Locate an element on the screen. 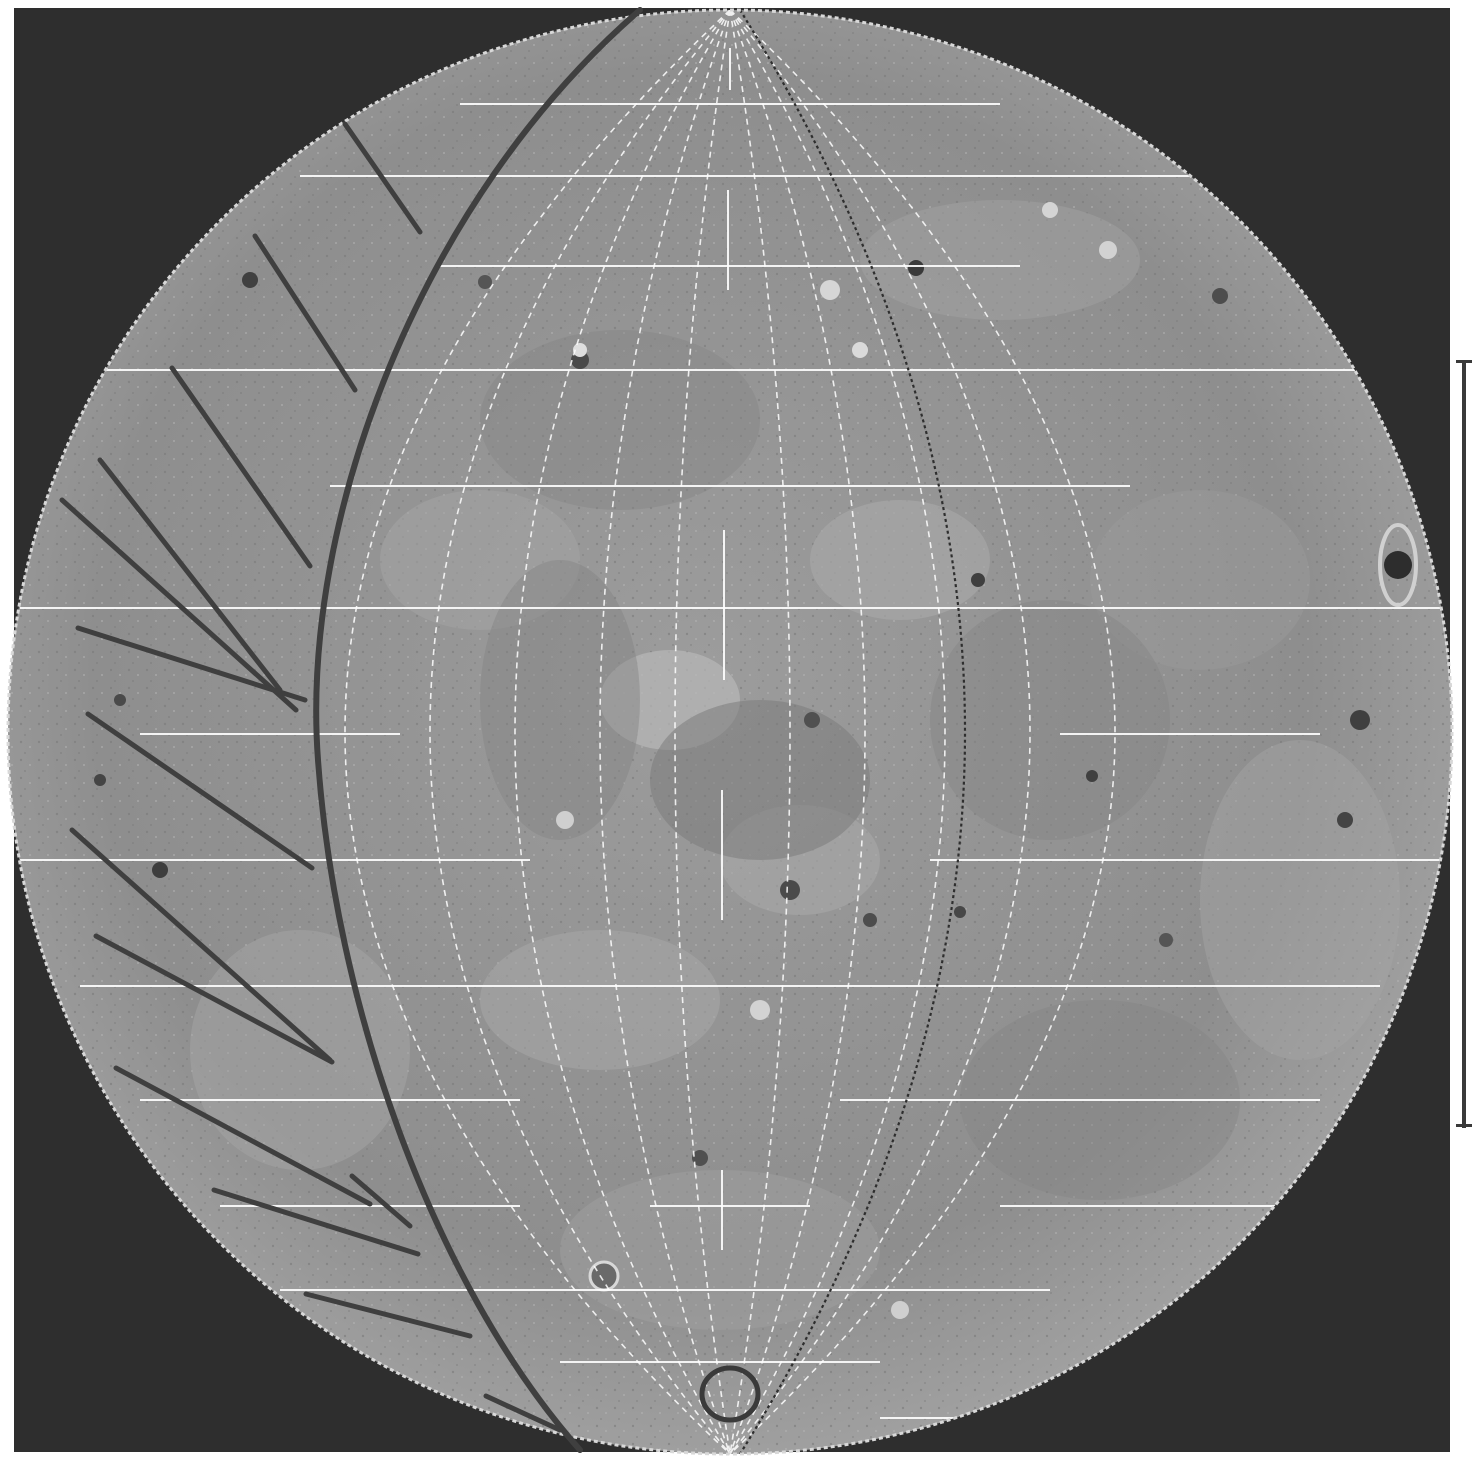 This screenshot has width=1472, height=1458. margin-tick-bottom is located at coordinates (1464, 1125).